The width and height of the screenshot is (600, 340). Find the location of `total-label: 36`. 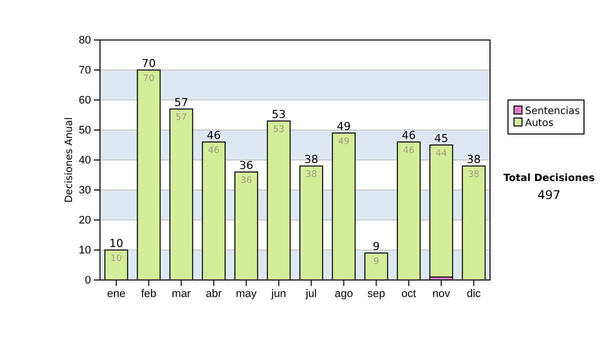

total-label: 36 is located at coordinates (246, 165).